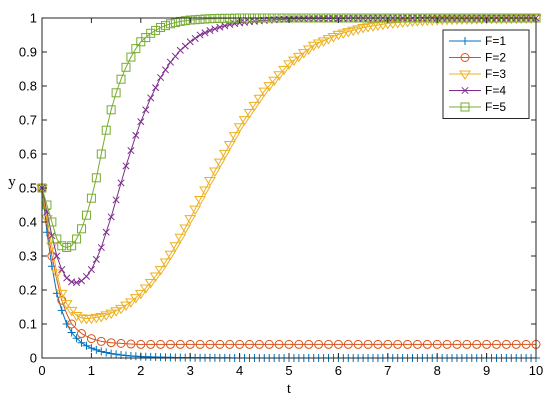 The width and height of the screenshot is (550, 403). What do you see at coordinates (486, 370) in the screenshot?
I see `x-tick-label: 9` at bounding box center [486, 370].